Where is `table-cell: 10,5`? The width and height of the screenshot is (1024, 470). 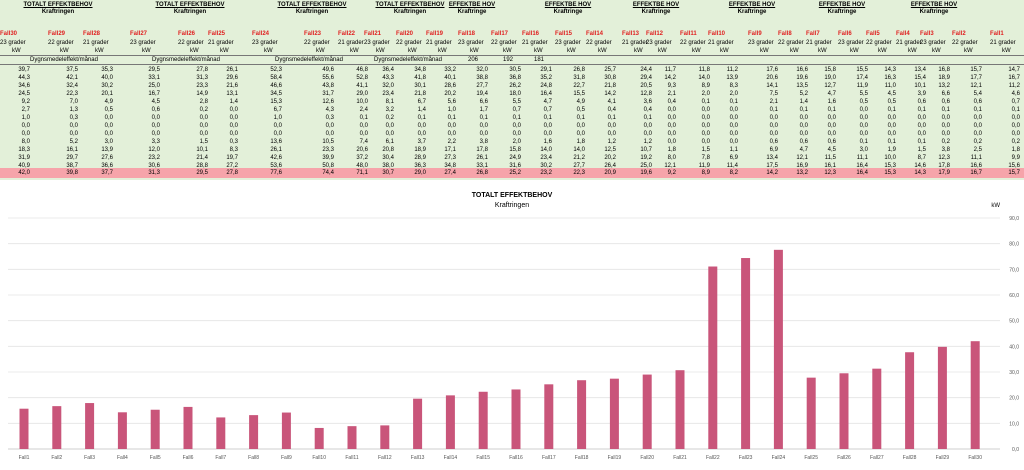 table-cell: 10,5 is located at coordinates (328, 142).